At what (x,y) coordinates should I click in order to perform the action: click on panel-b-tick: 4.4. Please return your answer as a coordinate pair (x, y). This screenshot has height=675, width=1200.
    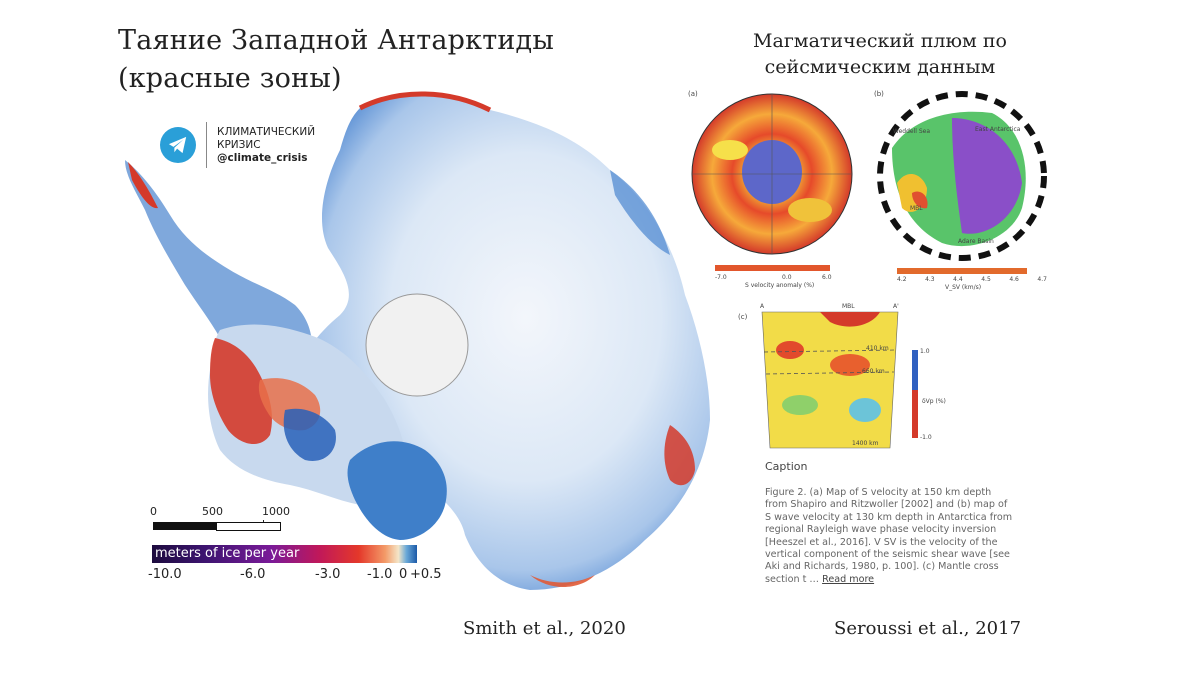
    Looking at the image, I should click on (958, 279).